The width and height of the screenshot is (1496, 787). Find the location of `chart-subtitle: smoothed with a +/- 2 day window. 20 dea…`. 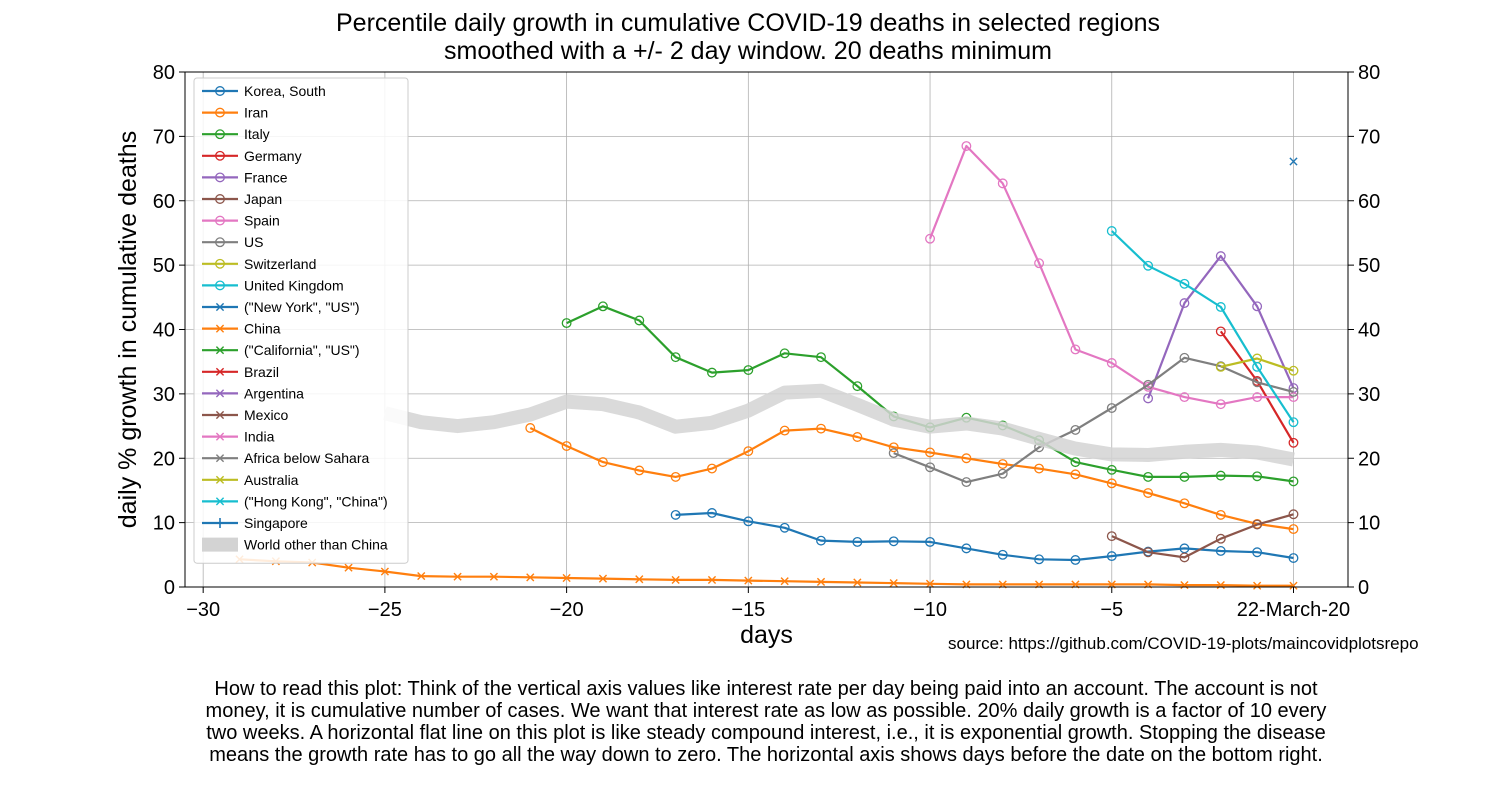

chart-subtitle: smoothed with a +/- 2 day window. 20 dea… is located at coordinates (748, 51).